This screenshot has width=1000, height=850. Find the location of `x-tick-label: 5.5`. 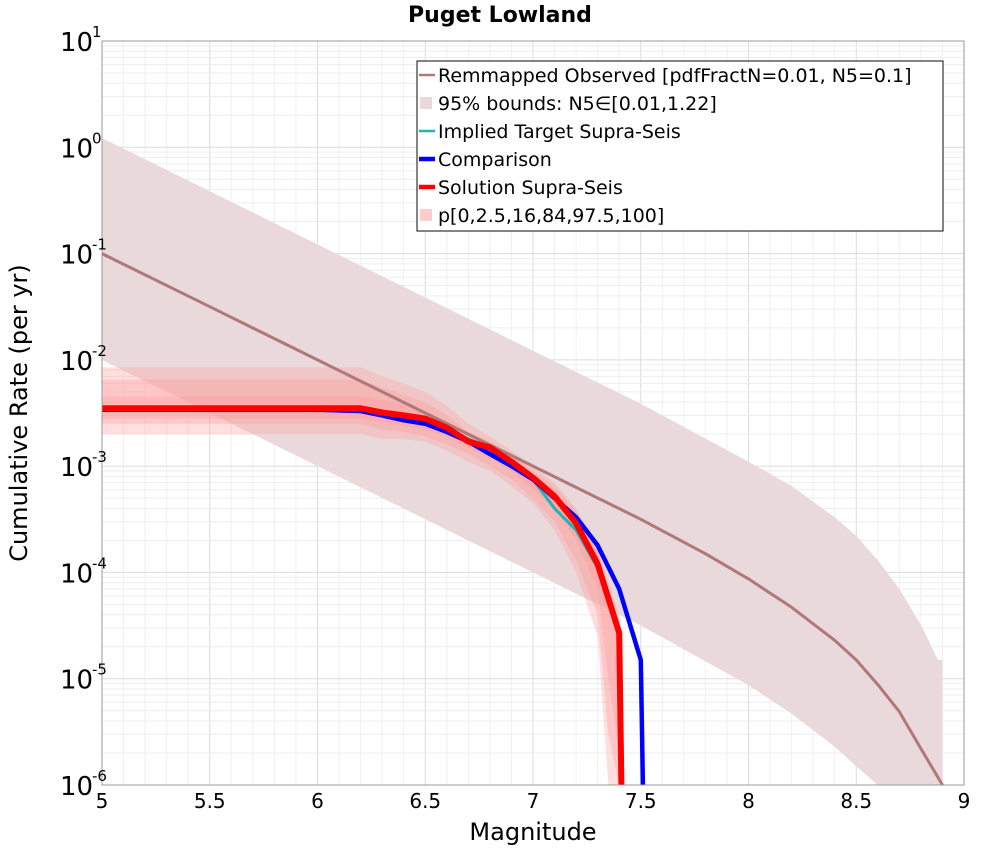

x-tick-label: 5.5 is located at coordinates (210, 801).